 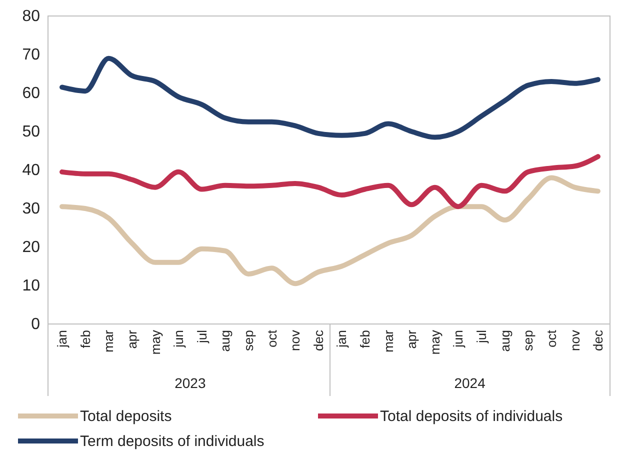 I want to click on y-tick-label: 40, so click(x=31, y=171).